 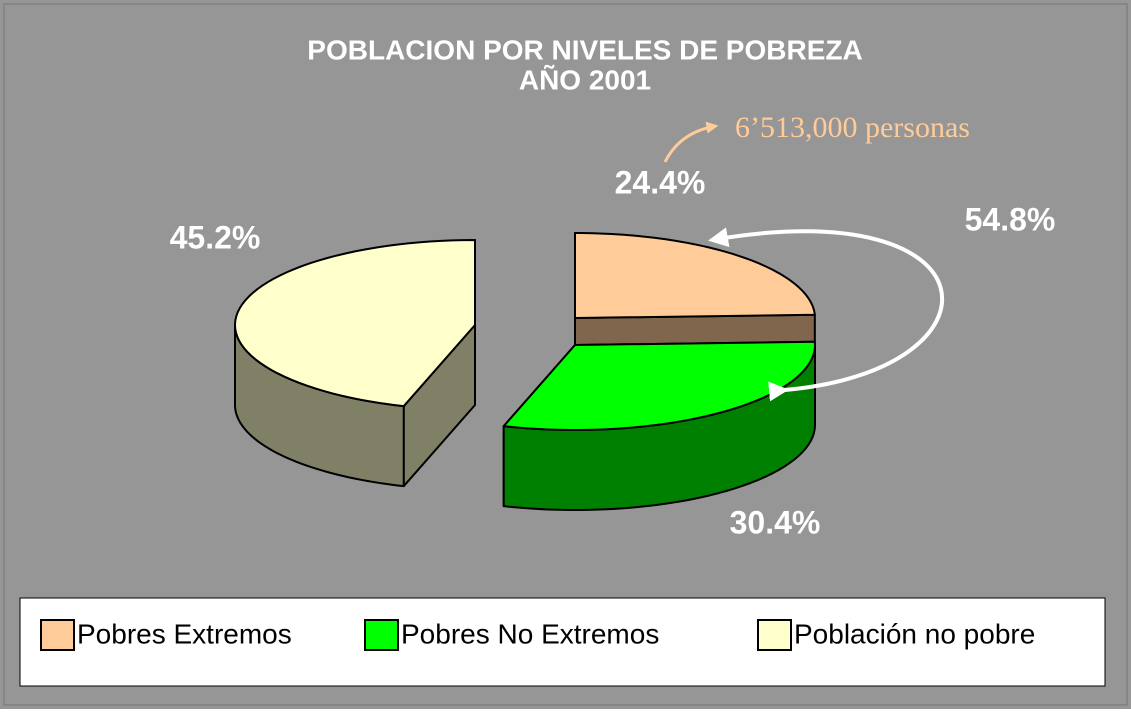 What do you see at coordinates (775, 522) in the screenshot?
I see `data-label: 30.4%` at bounding box center [775, 522].